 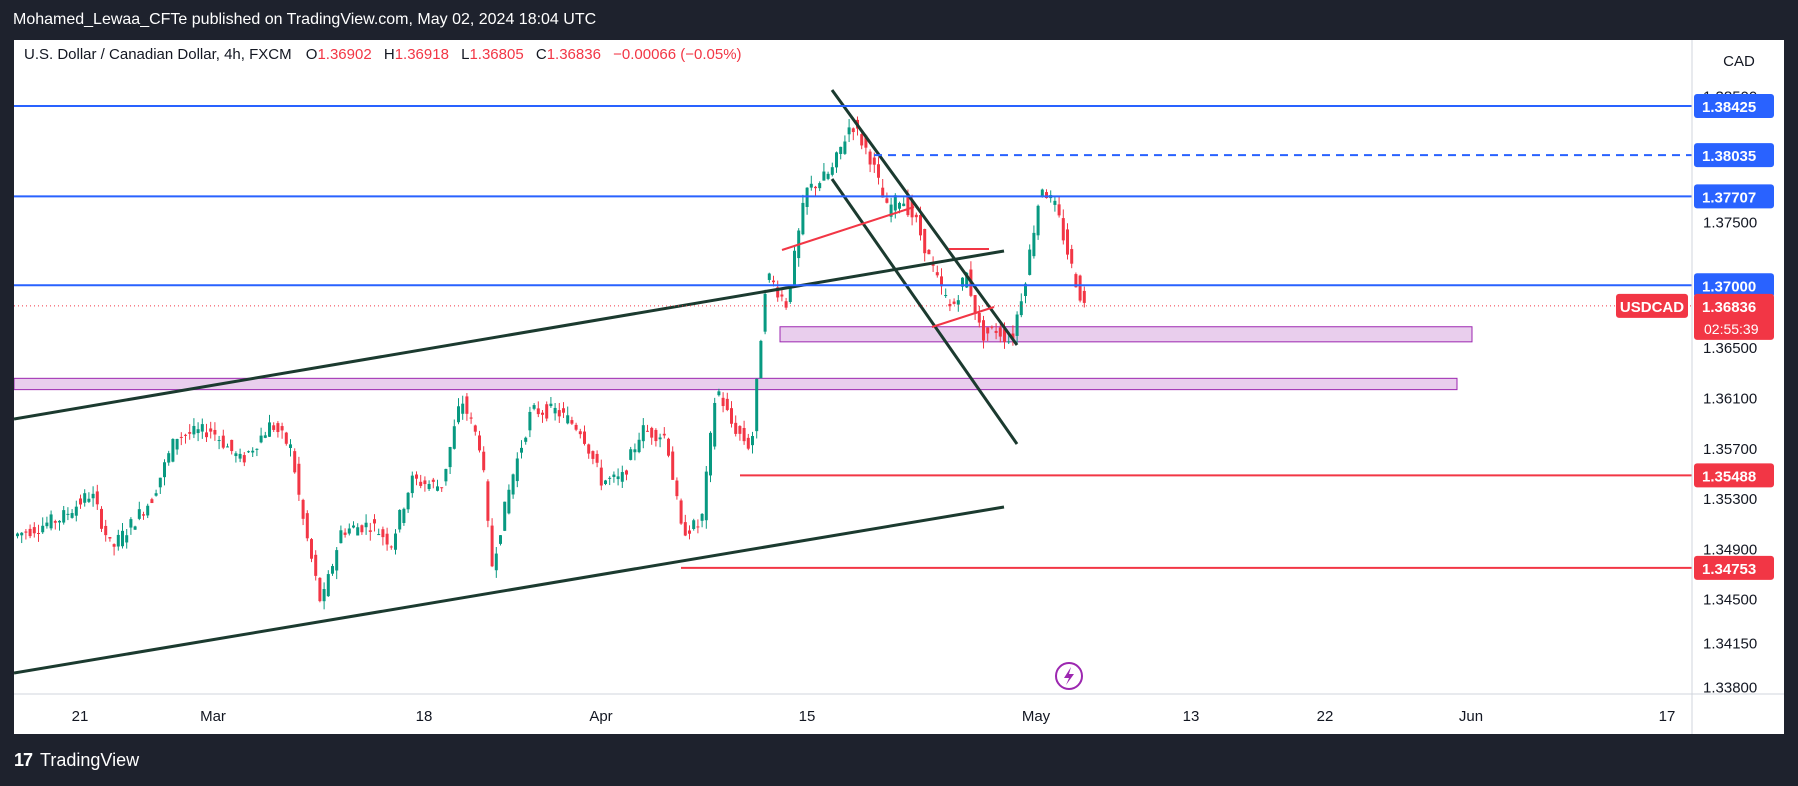 I want to click on lightning-icon, so click(x=1069, y=676).